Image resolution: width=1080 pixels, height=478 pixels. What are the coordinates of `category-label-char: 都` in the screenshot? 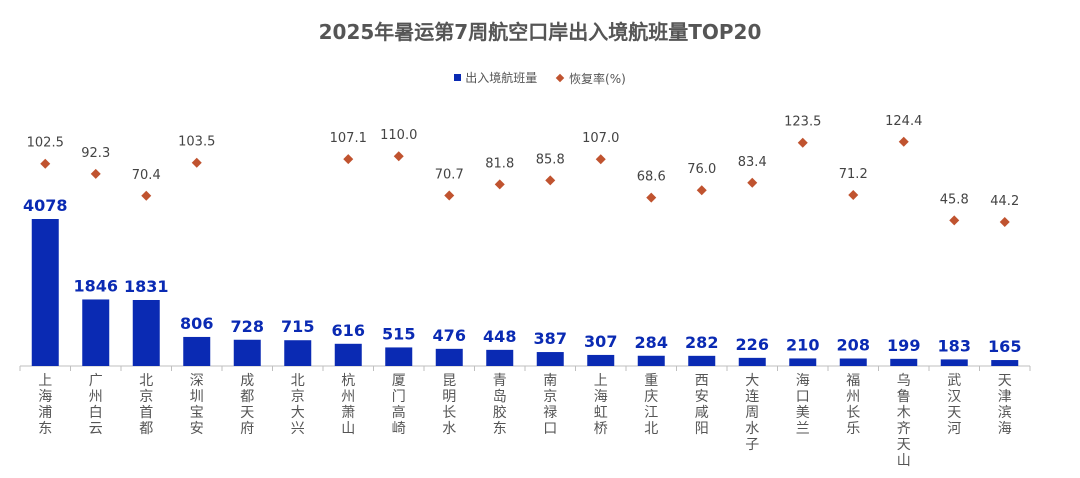 It's located at (146, 429).